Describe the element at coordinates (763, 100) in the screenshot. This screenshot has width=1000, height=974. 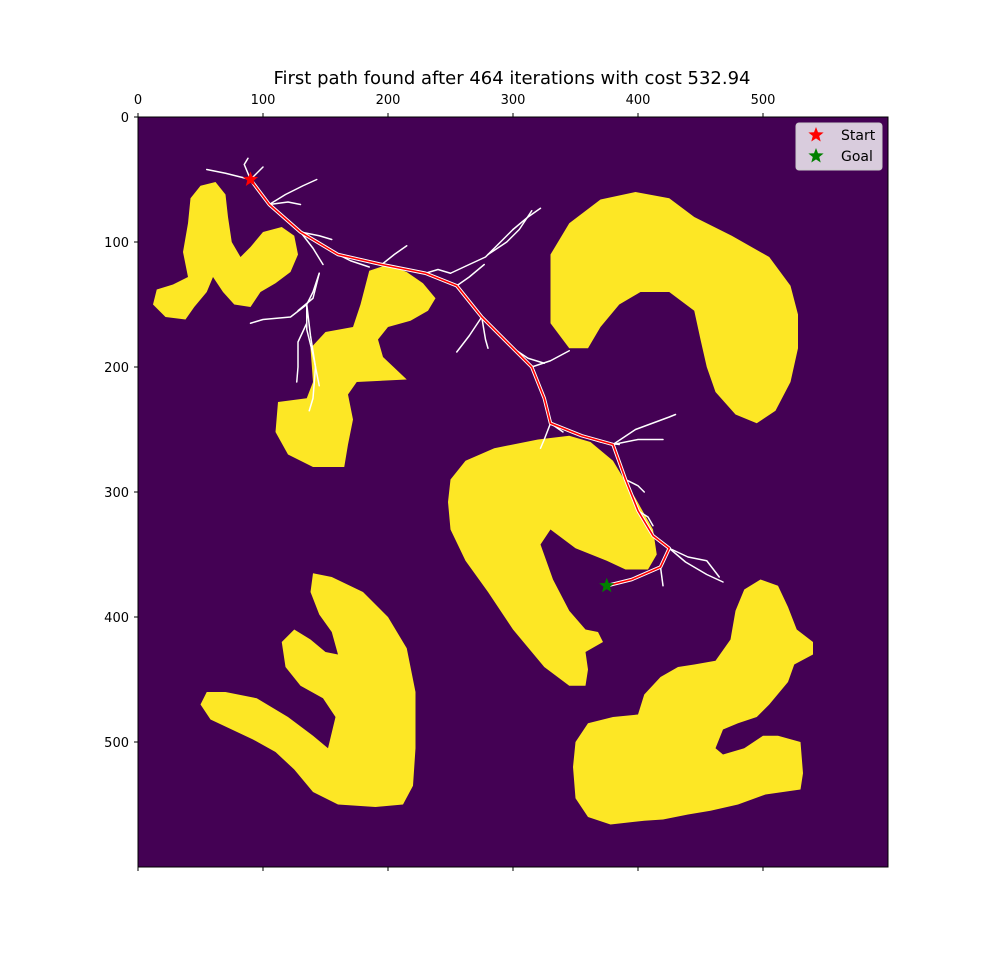
I see `x-tick-label: 500` at that location.